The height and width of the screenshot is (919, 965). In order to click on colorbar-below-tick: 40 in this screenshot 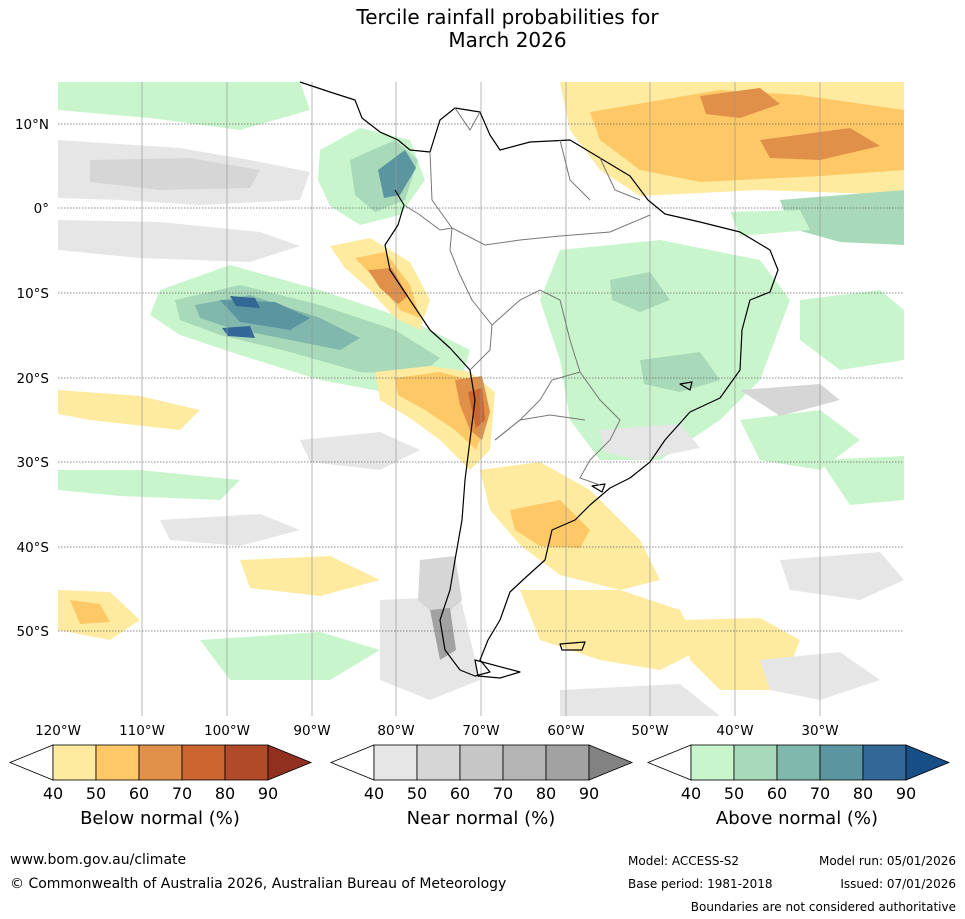, I will do `click(53, 793)`.